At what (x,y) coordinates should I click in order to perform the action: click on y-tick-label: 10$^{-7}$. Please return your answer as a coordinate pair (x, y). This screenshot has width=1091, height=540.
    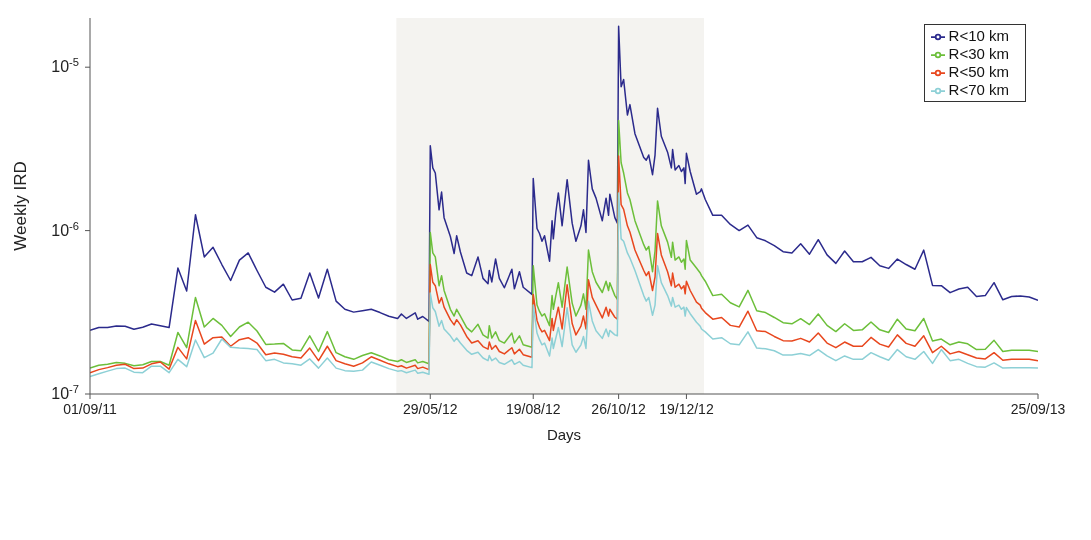
    Looking at the image, I should click on (65, 392).